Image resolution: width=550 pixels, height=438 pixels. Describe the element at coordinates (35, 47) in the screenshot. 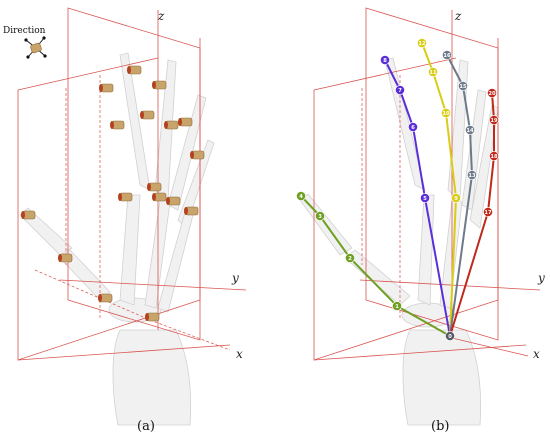

I see `direction-arrows-icon` at that location.